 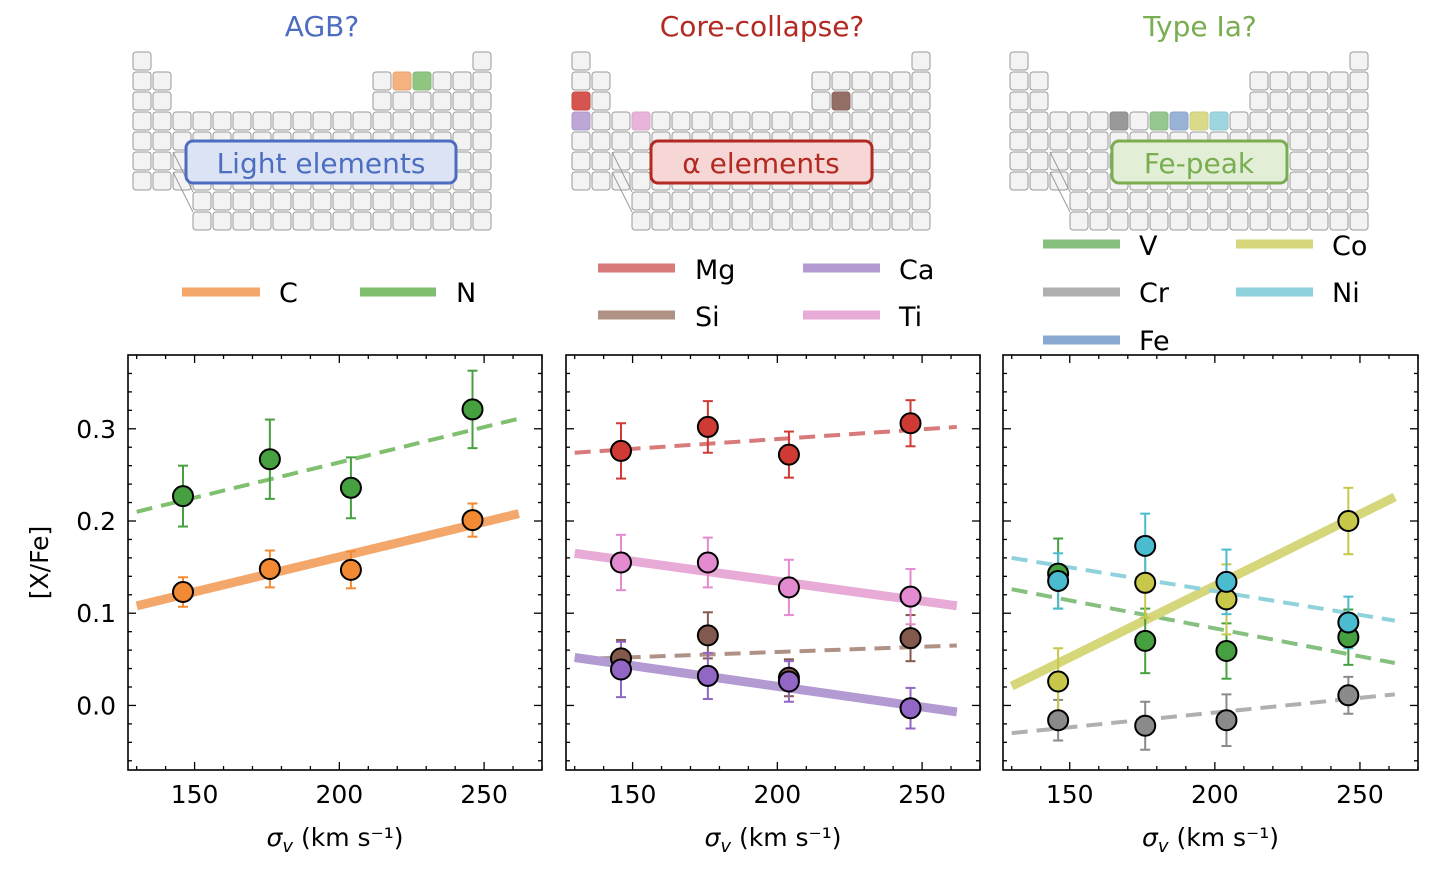 I want to click on x-tick-label: 200, so click(x=339, y=794).